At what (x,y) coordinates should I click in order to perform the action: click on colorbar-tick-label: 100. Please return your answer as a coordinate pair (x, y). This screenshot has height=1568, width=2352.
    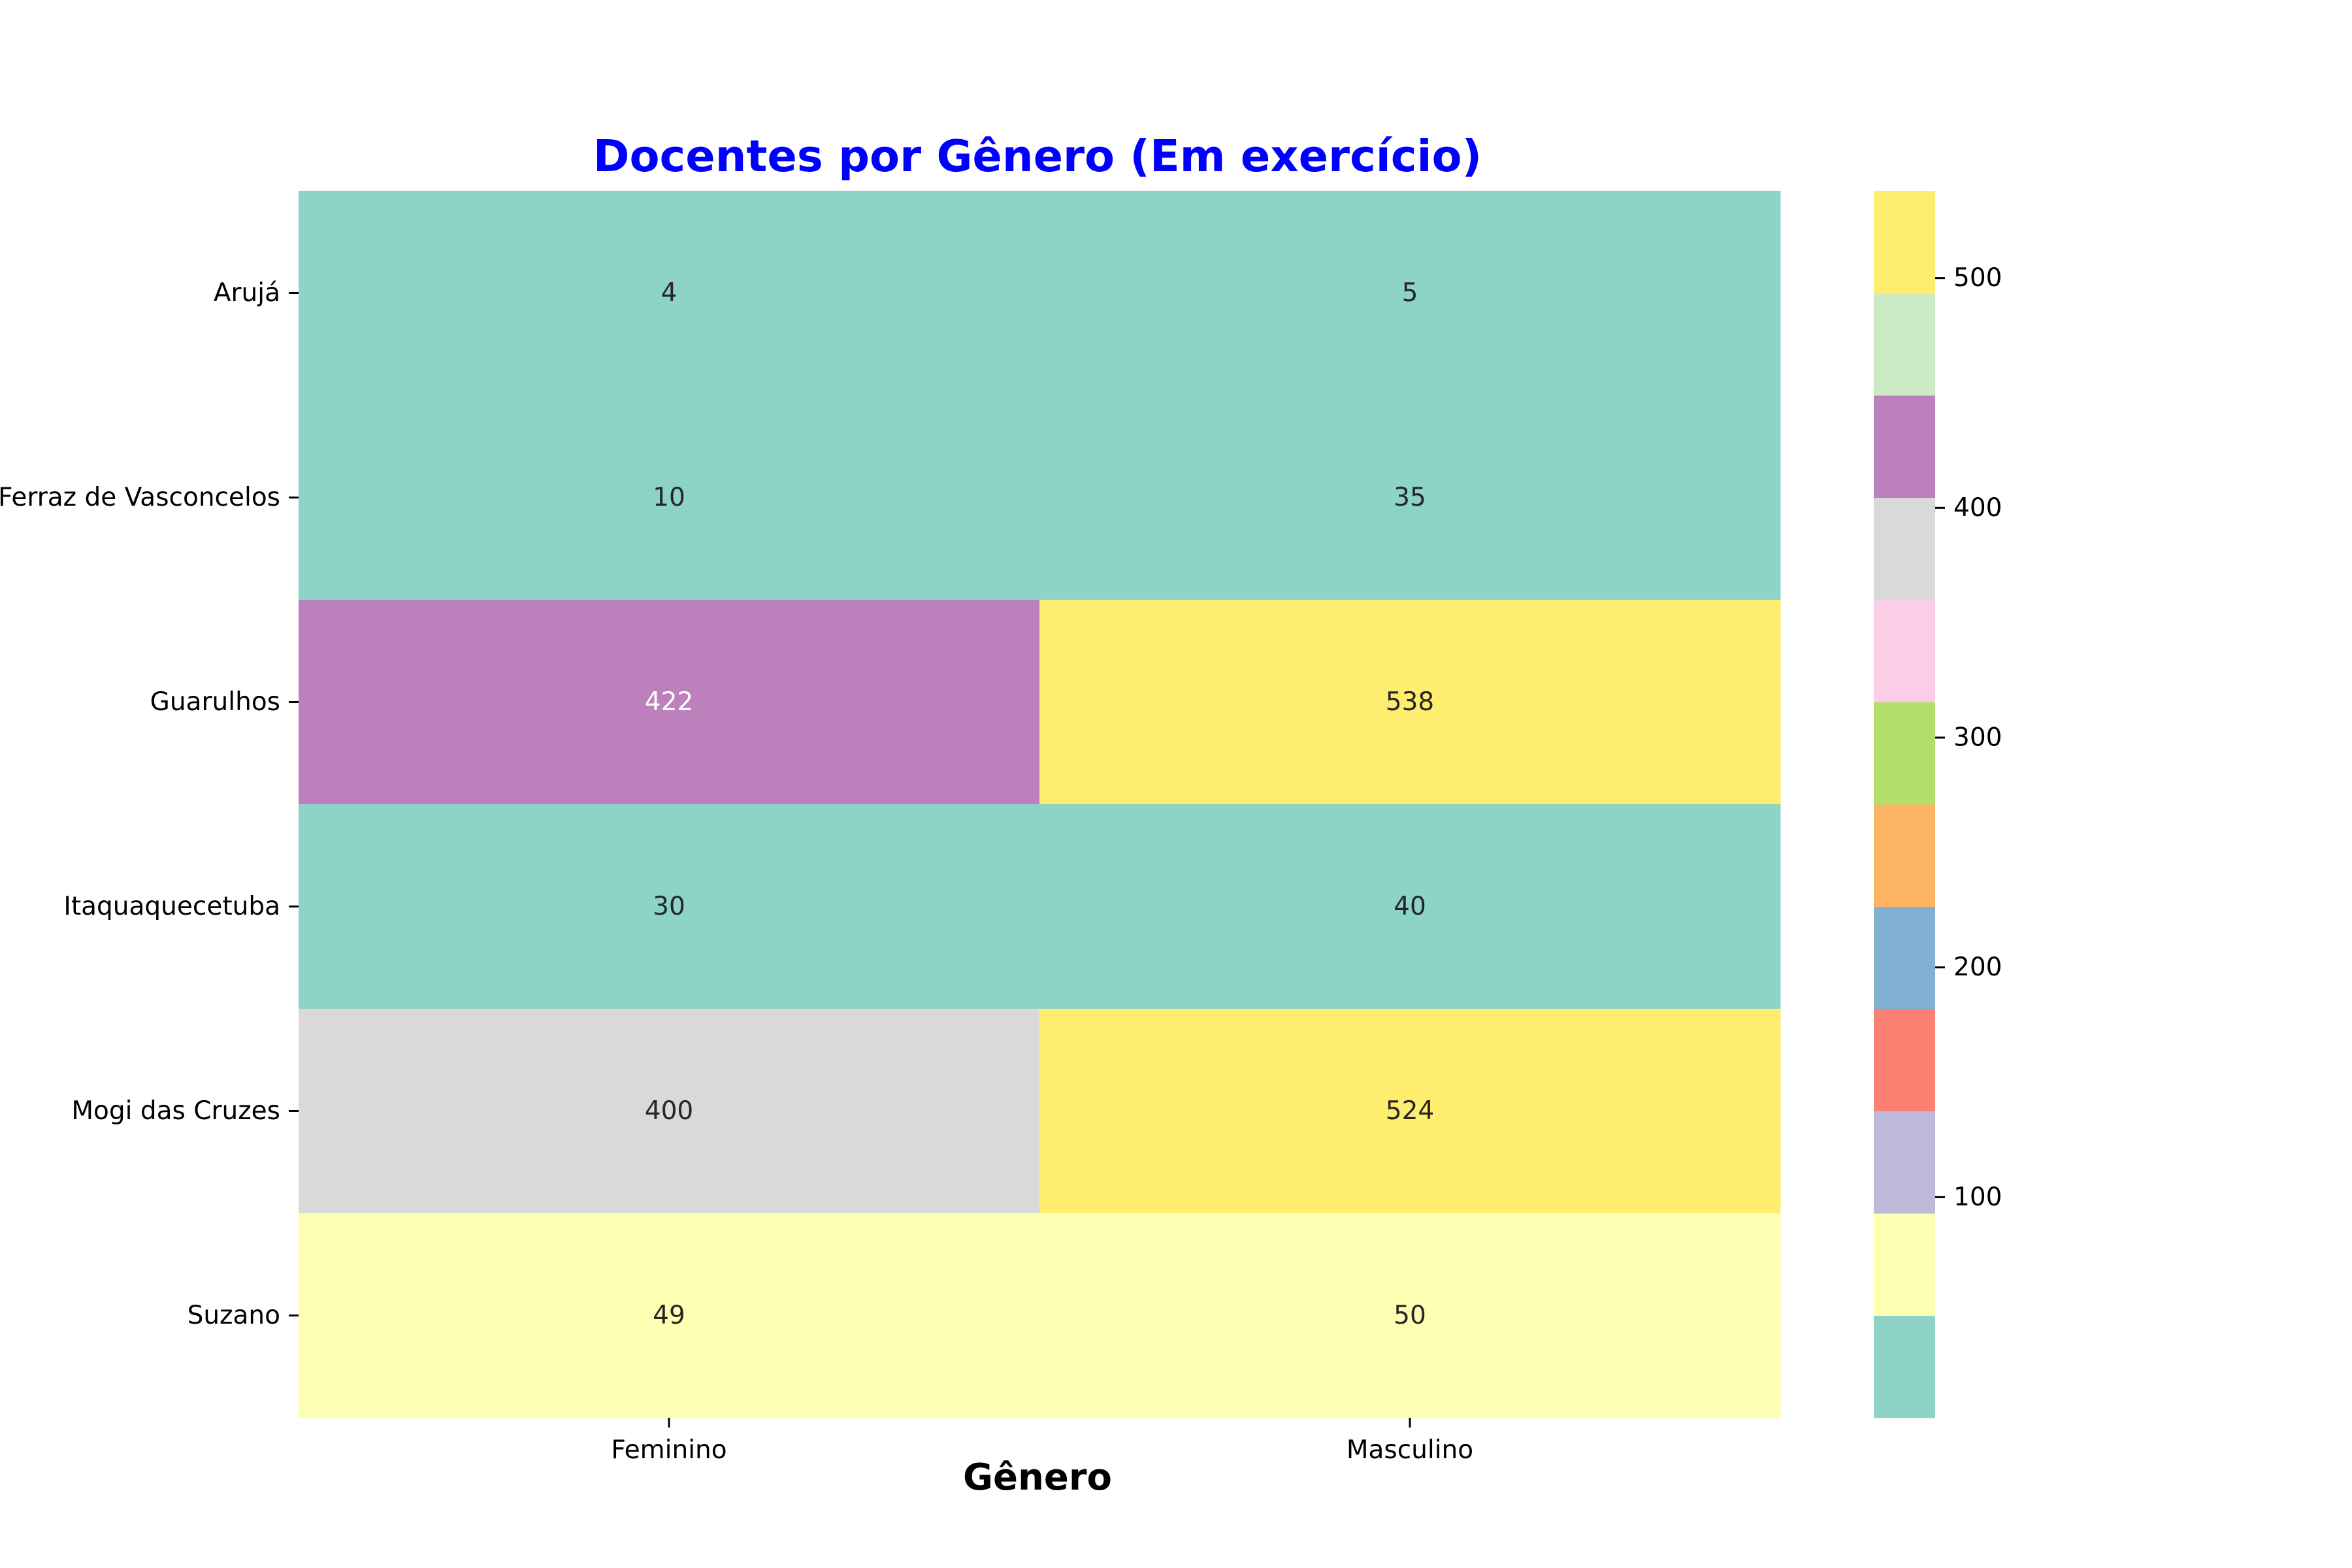
    Looking at the image, I should click on (1977, 1197).